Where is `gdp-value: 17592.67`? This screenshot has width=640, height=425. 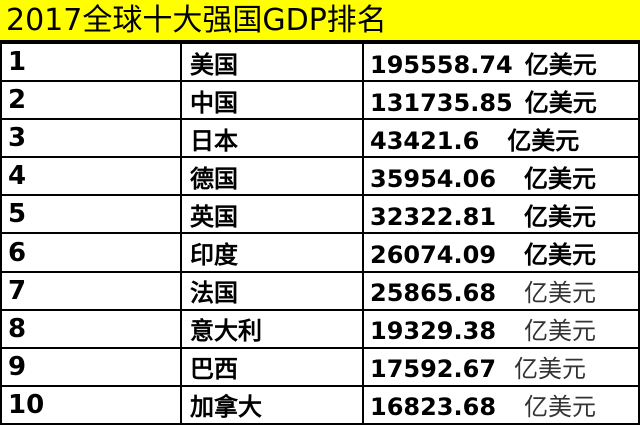
gdp-value: 17592.67 is located at coordinates (433, 369).